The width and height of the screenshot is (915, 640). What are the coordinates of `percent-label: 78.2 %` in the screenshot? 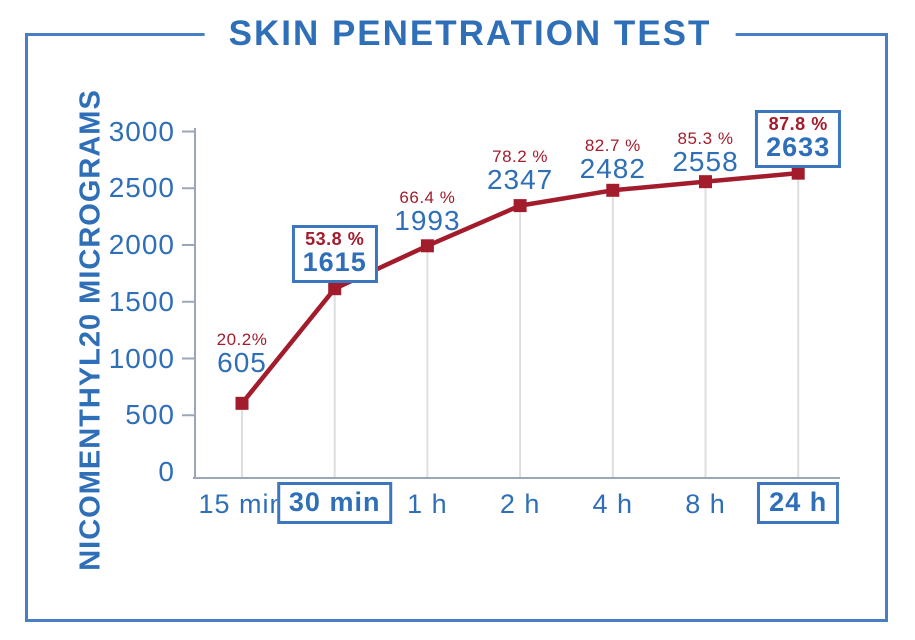 It's located at (520, 156).